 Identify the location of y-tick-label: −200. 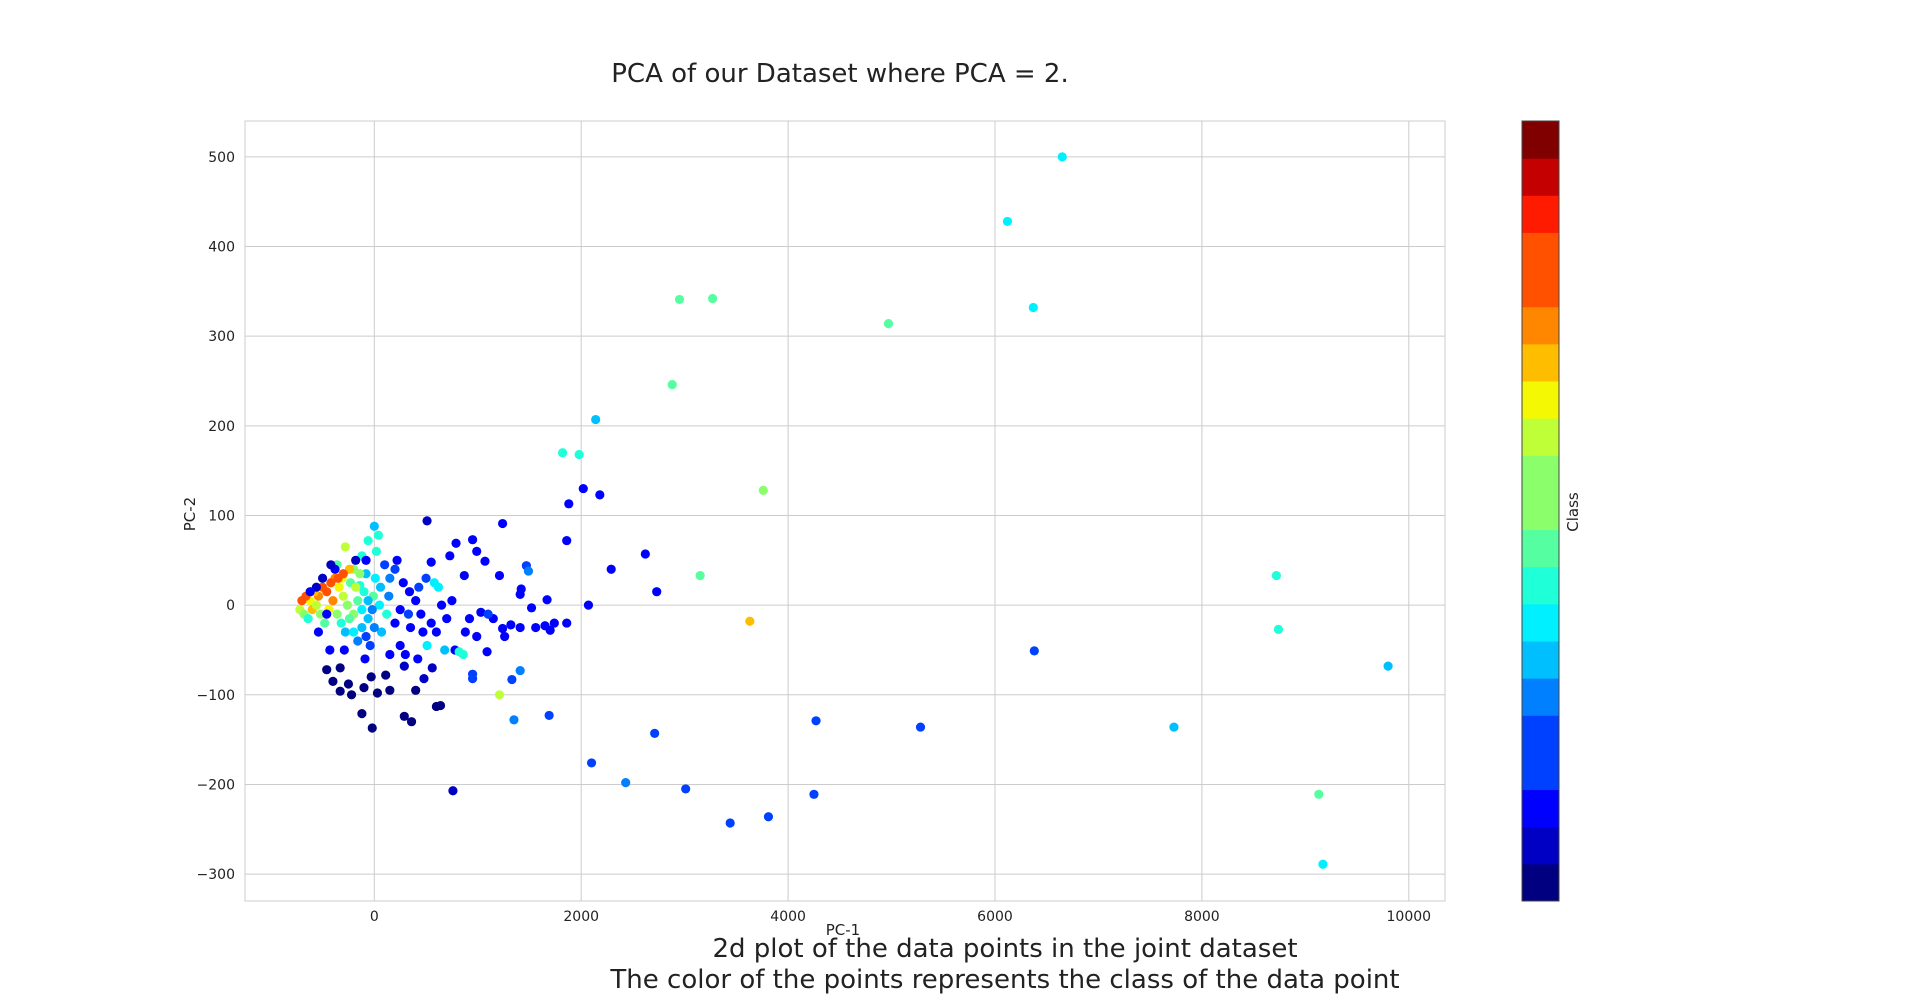
(216, 785).